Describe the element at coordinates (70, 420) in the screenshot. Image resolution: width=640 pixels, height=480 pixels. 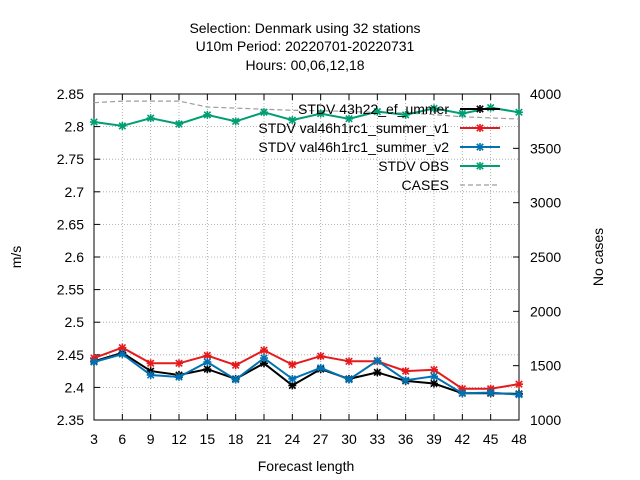
I see `y-tick-label: 2.35` at that location.